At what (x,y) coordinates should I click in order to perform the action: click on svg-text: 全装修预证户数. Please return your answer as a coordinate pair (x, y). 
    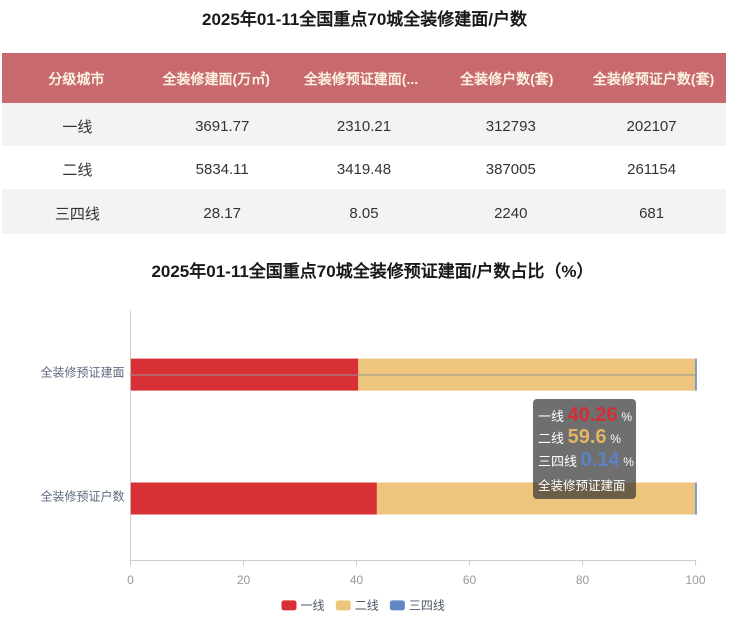
    Looking at the image, I should click on (82, 495).